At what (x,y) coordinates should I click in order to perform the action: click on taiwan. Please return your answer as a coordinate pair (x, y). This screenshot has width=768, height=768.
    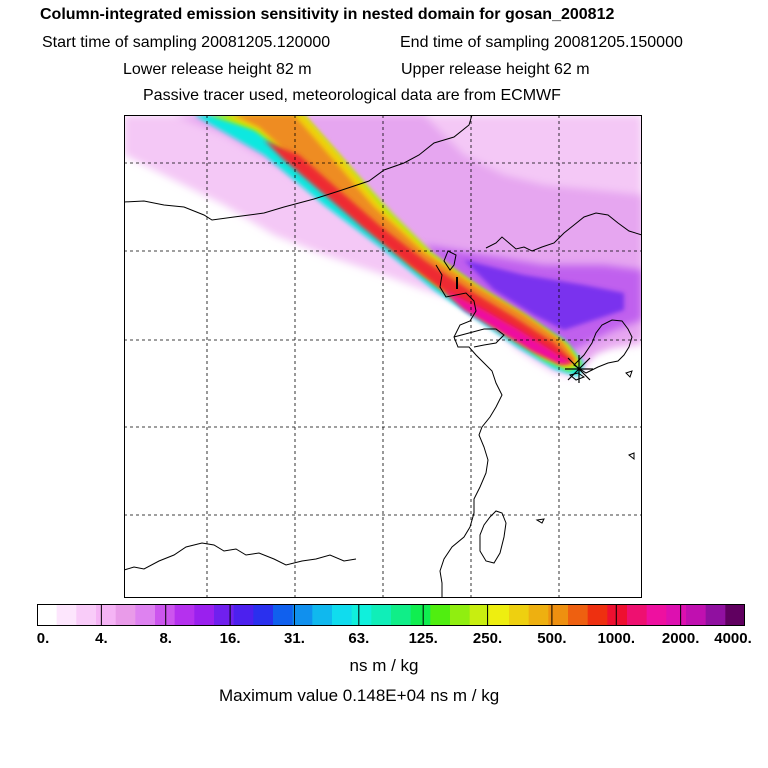
    Looking at the image, I should click on (493, 537).